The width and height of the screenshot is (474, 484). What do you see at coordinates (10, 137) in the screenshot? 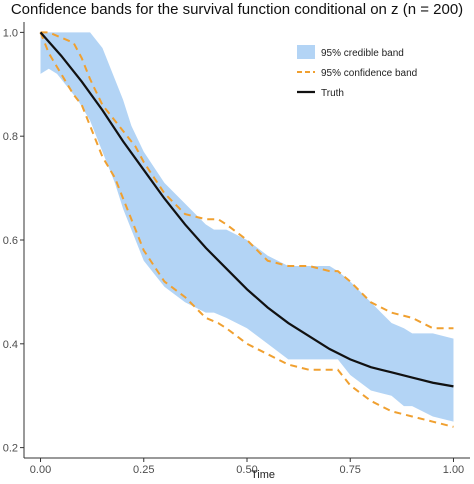
I see `y-tick-label: 0.8` at bounding box center [10, 137].